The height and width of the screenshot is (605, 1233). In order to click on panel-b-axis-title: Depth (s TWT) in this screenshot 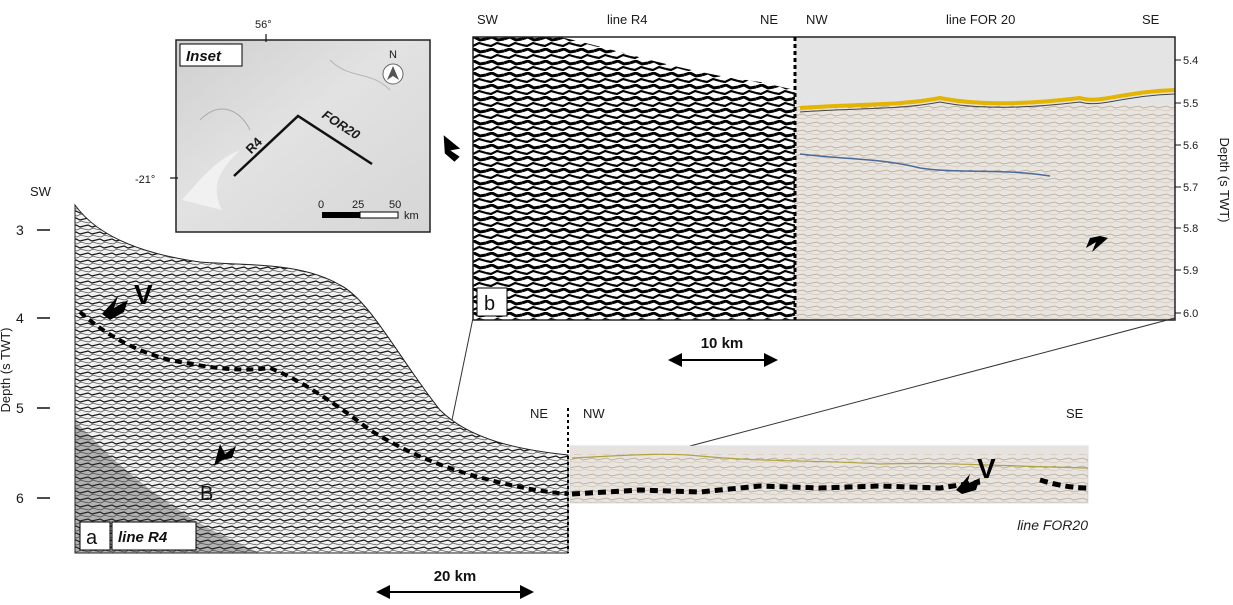, I will do `click(1224, 180)`.